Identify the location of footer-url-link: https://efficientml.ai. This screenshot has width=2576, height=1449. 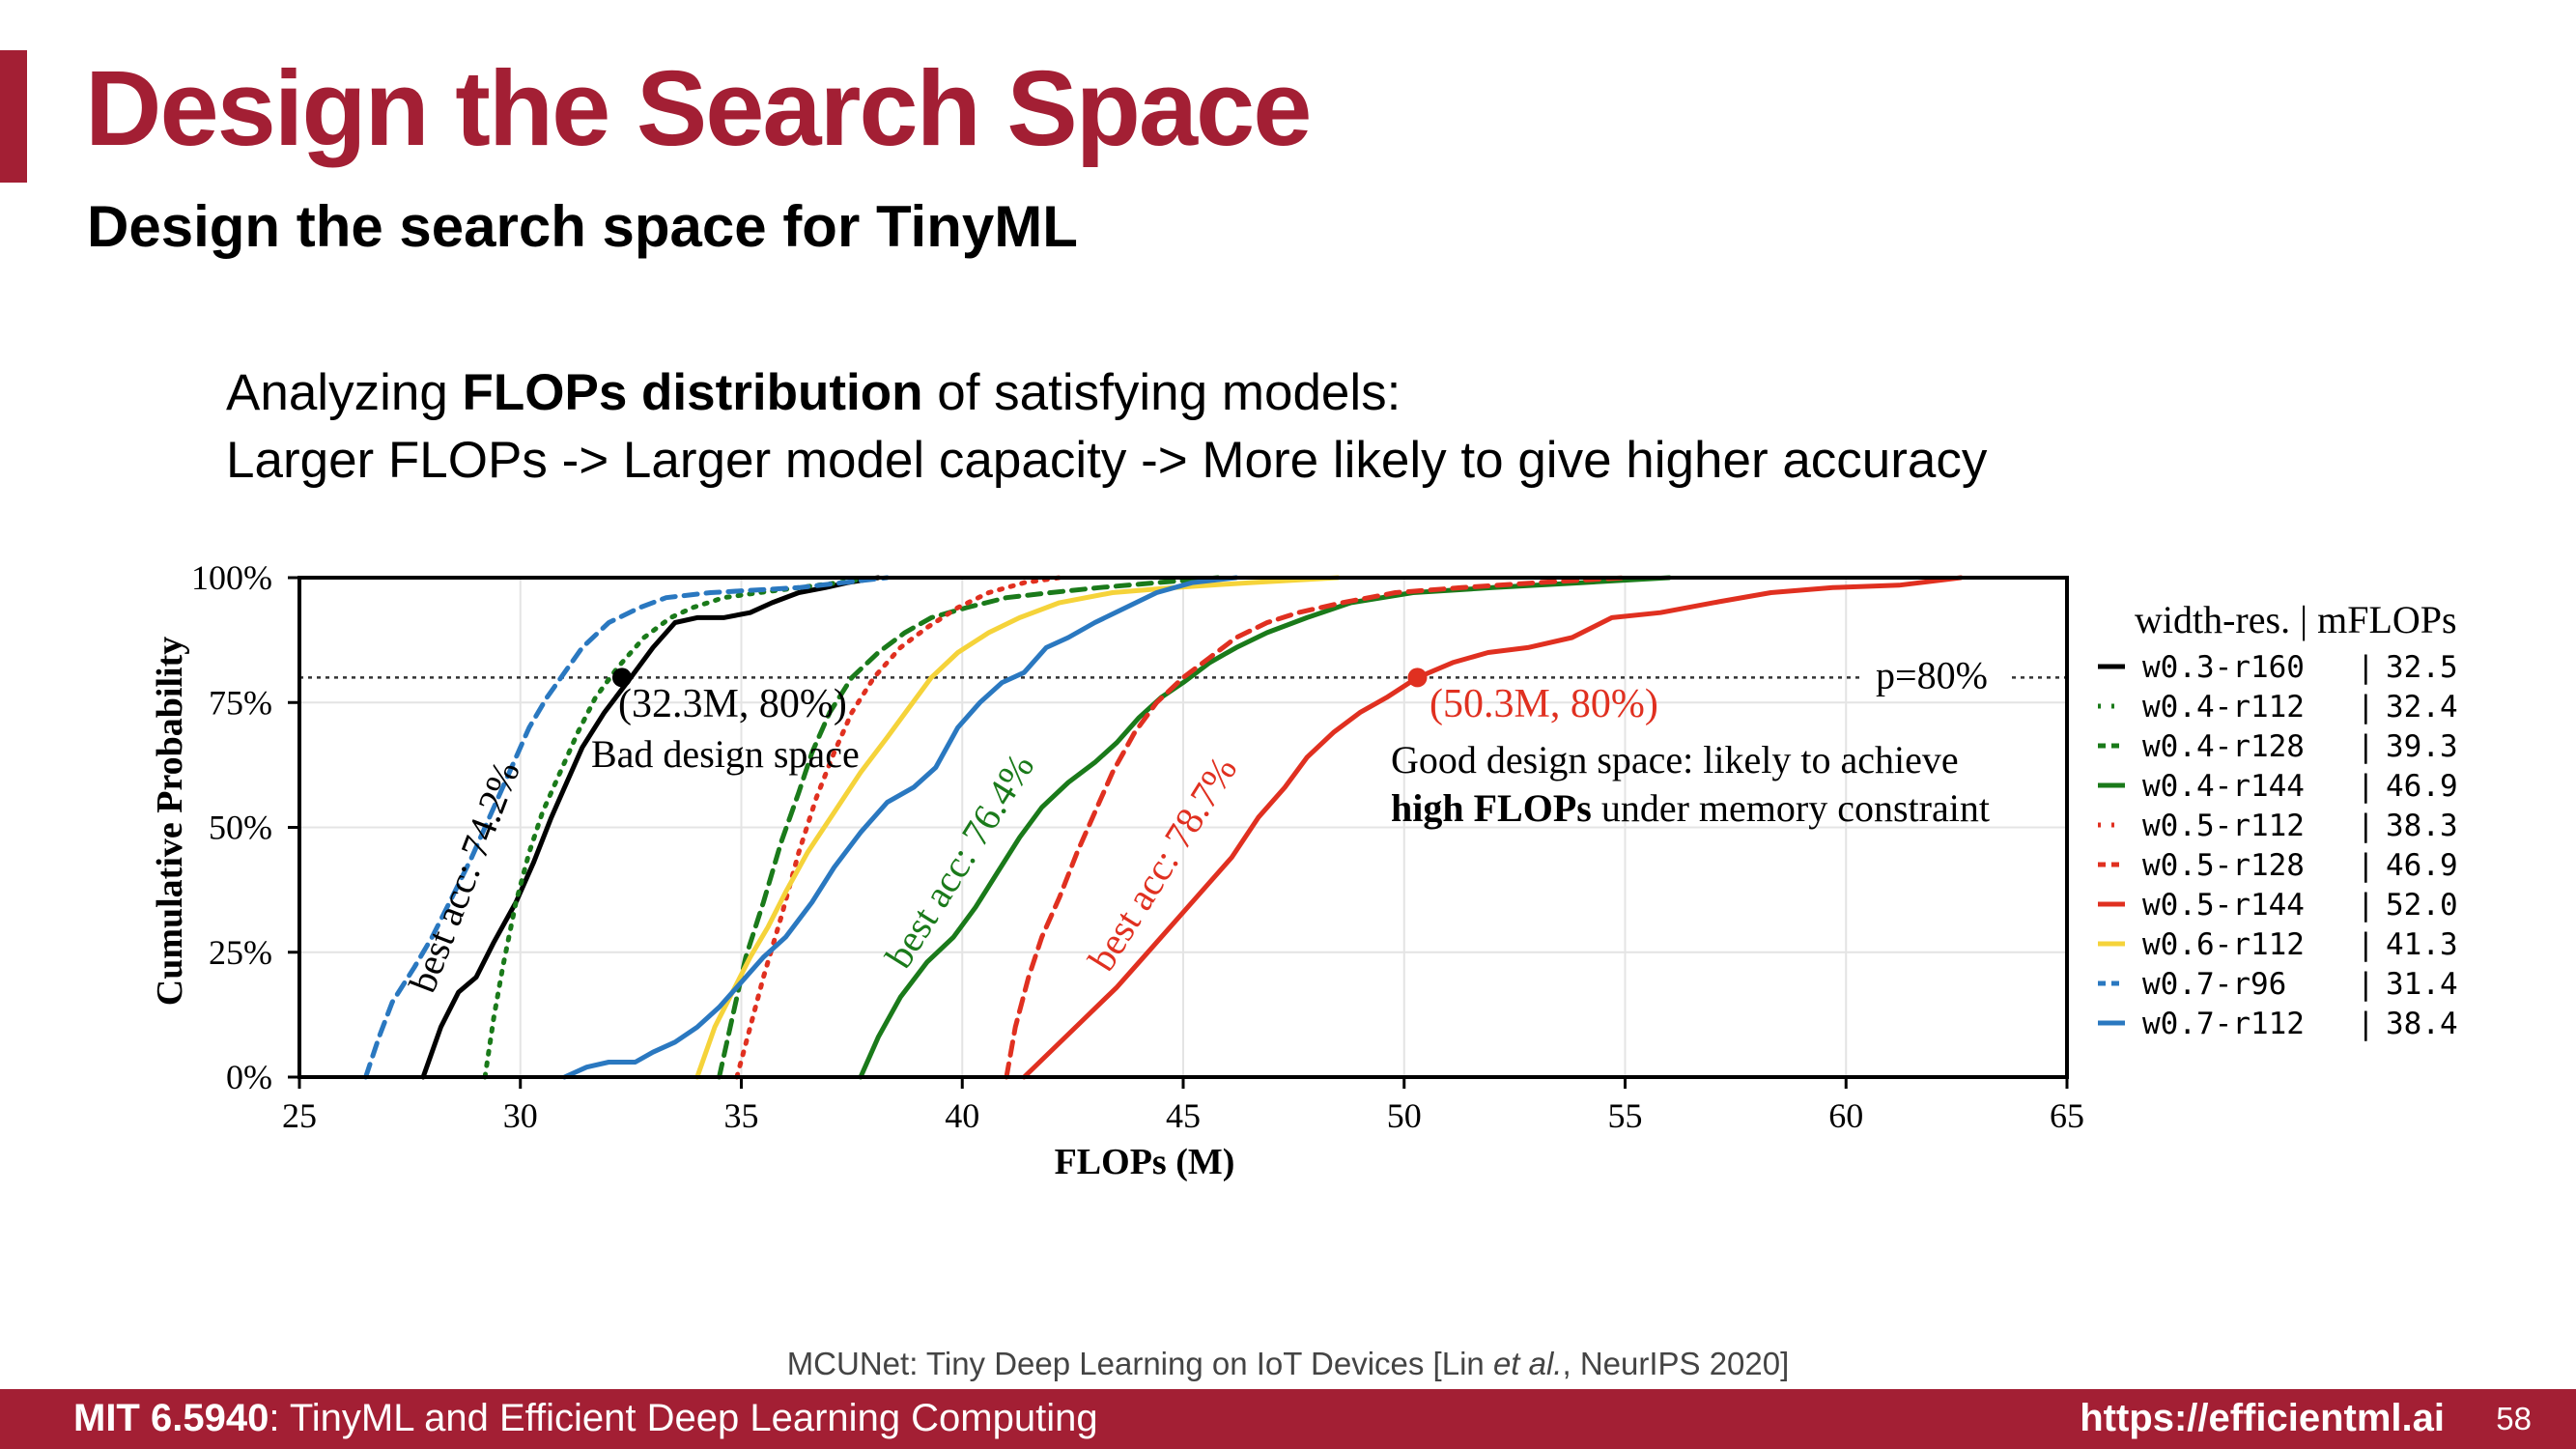
(2262, 1418).